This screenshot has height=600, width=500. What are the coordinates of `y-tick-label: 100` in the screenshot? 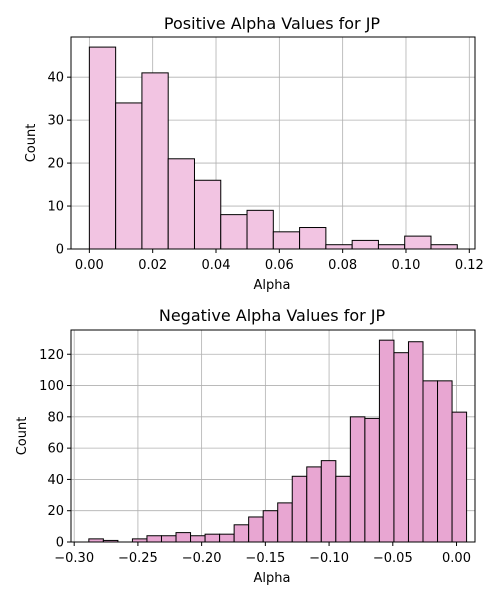 It's located at (51, 386).